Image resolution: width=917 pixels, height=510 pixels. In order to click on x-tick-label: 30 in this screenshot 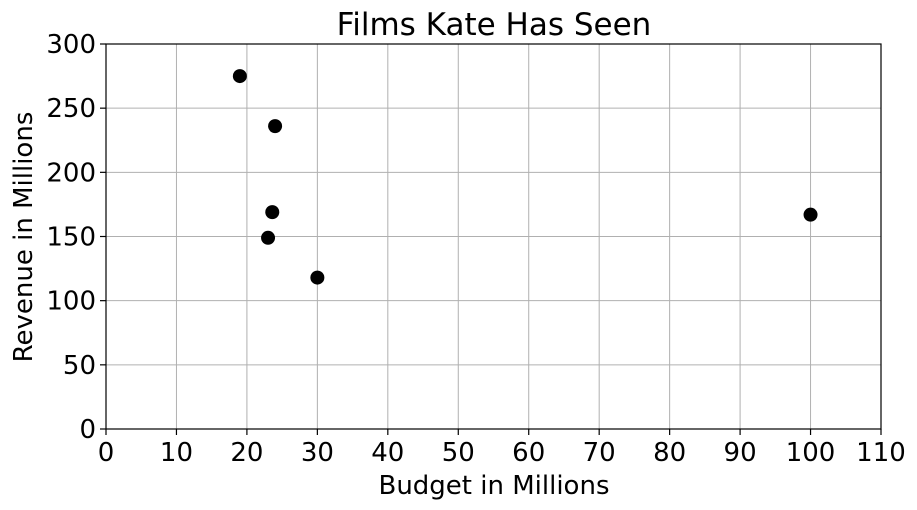, I will do `click(317, 453)`.